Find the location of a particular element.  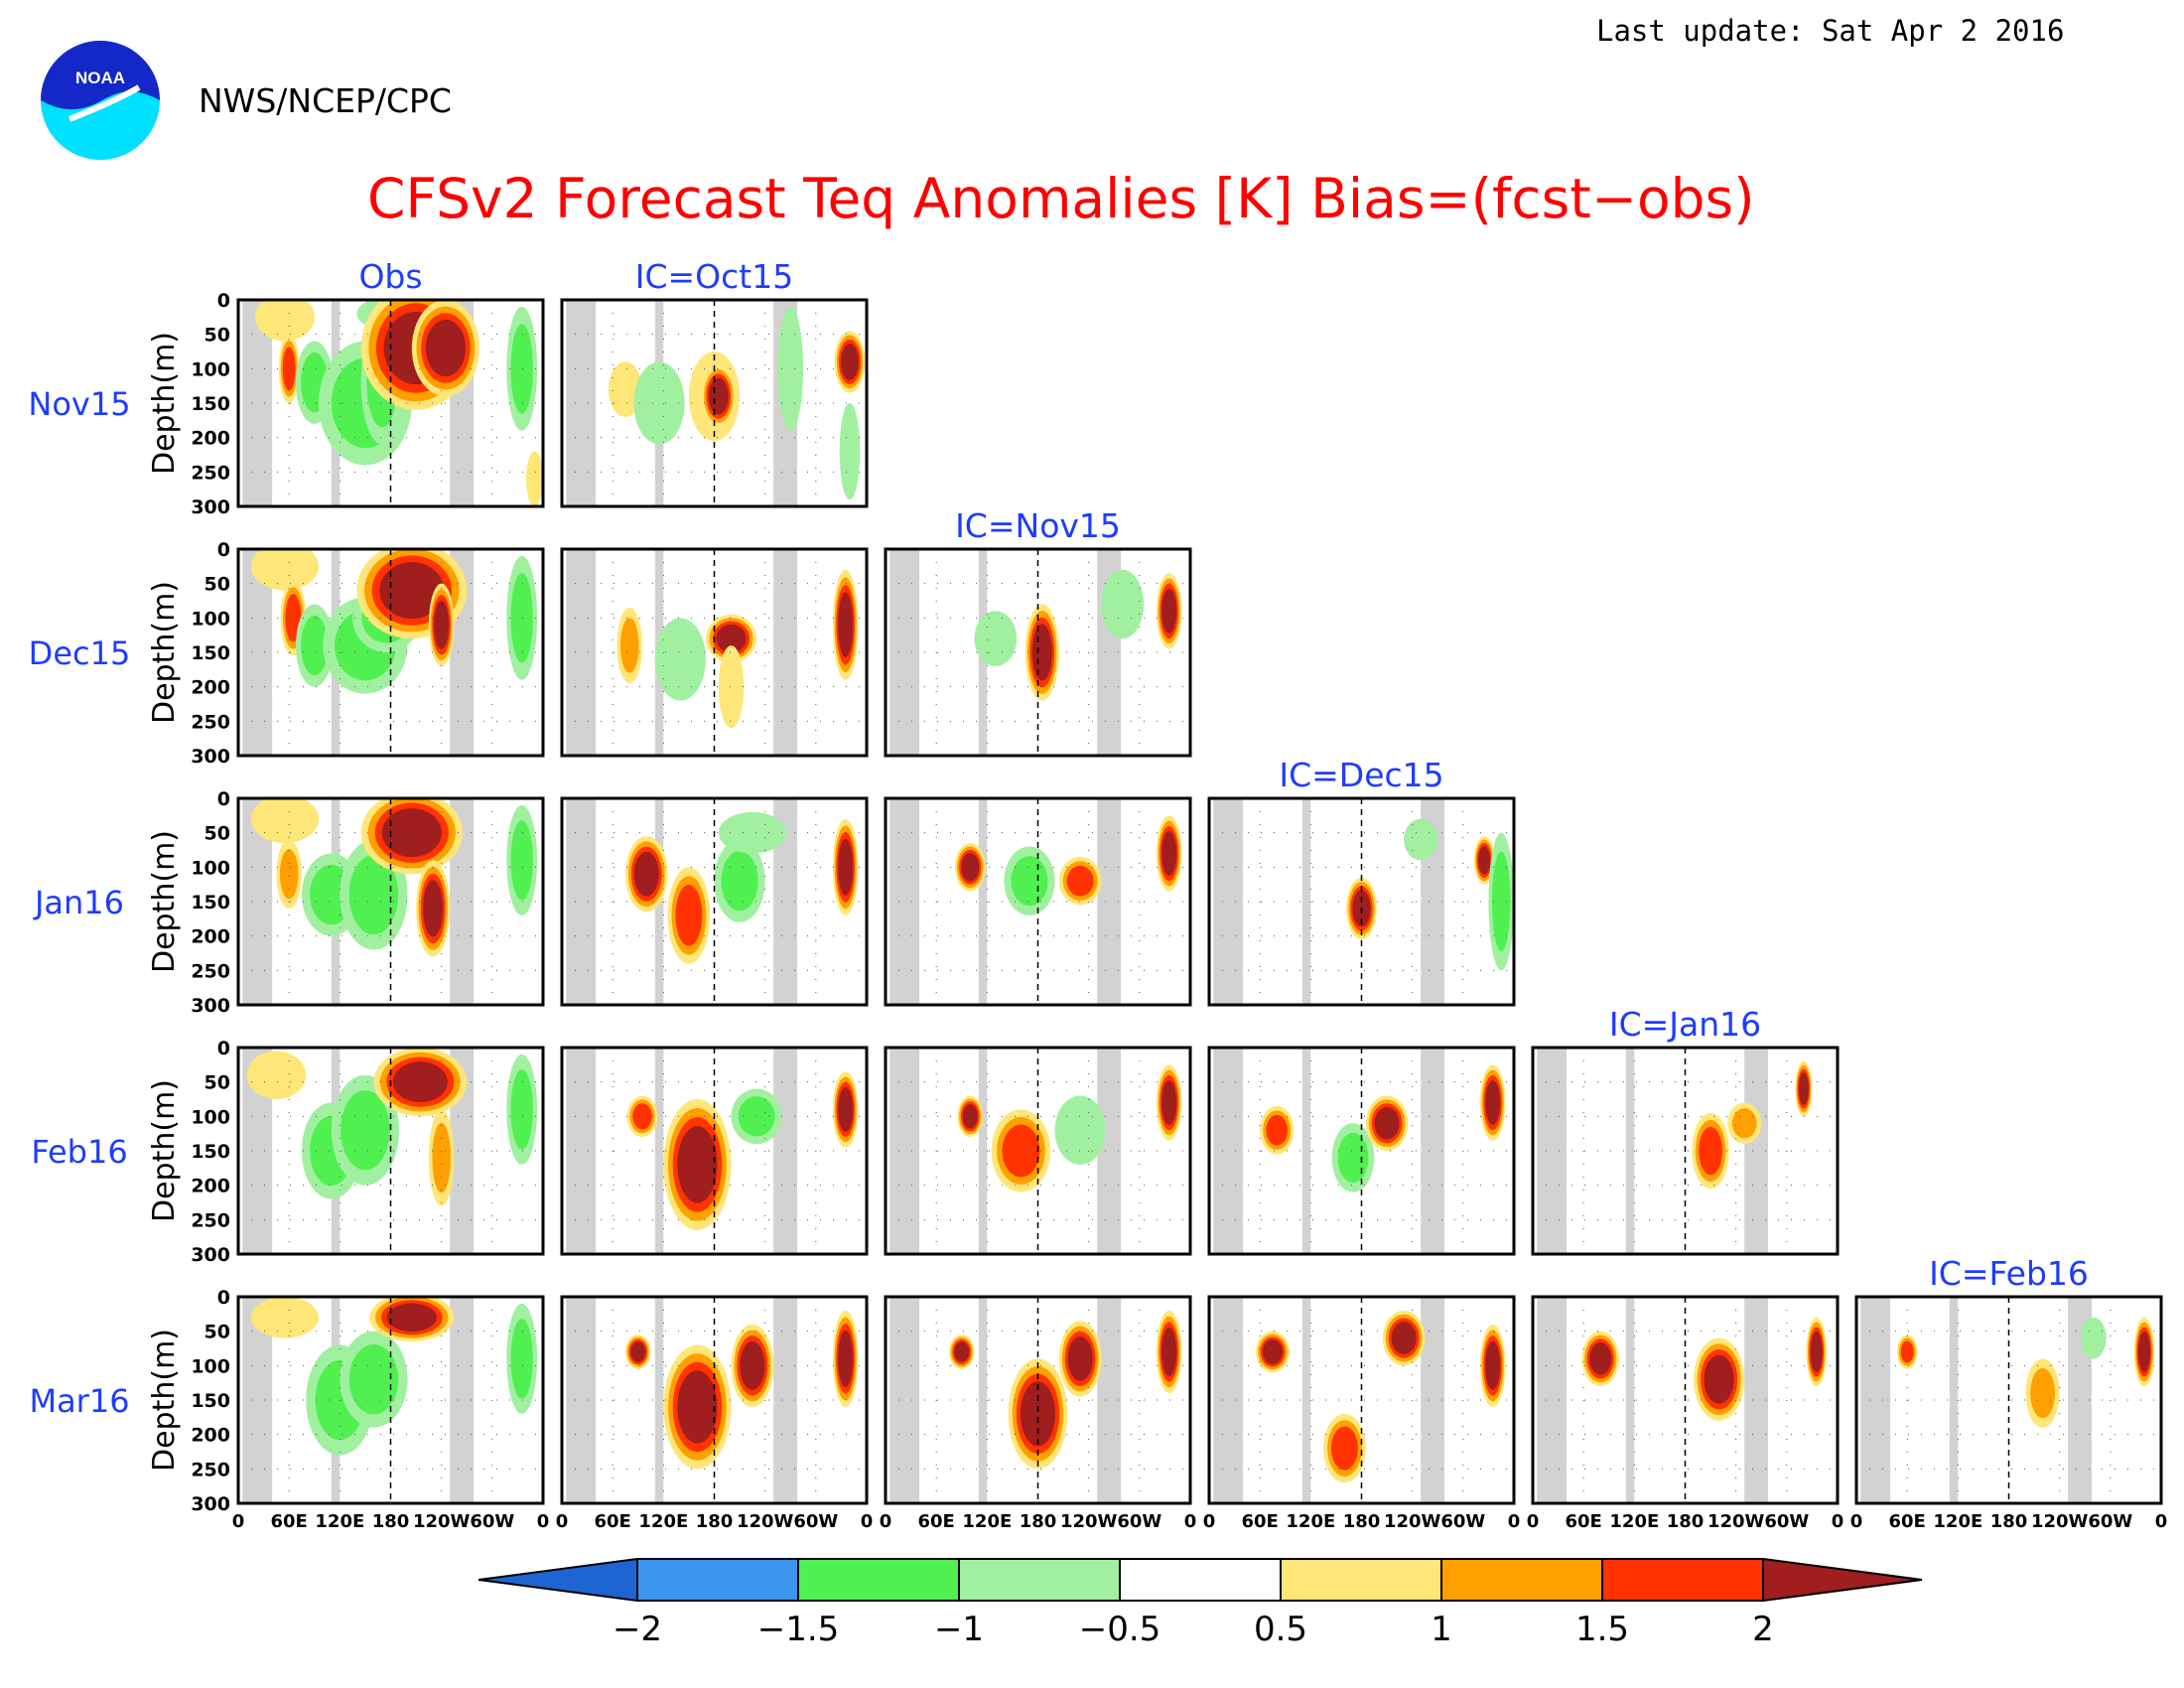

y-tick-label: 200 is located at coordinates (210, 1436).